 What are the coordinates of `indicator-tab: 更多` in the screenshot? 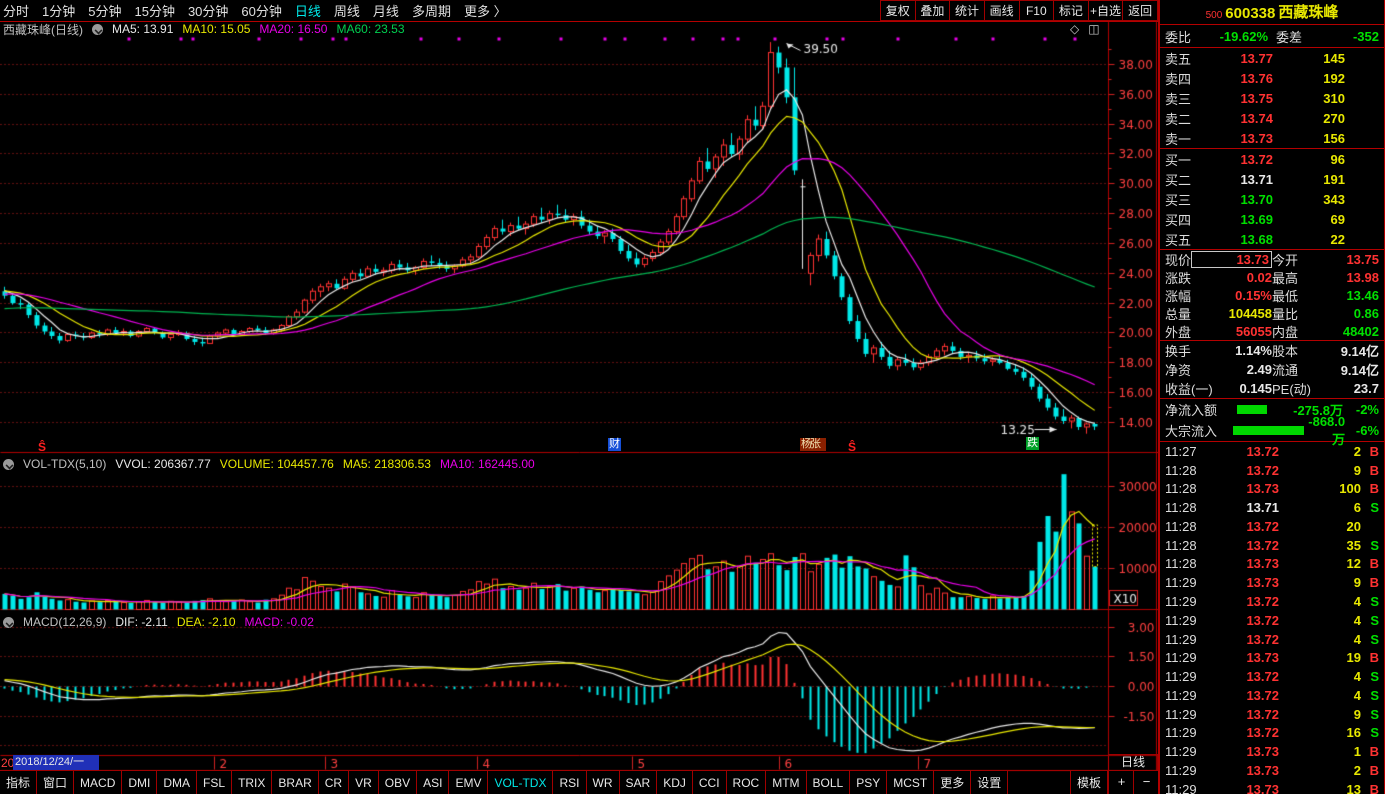 It's located at (952, 782).